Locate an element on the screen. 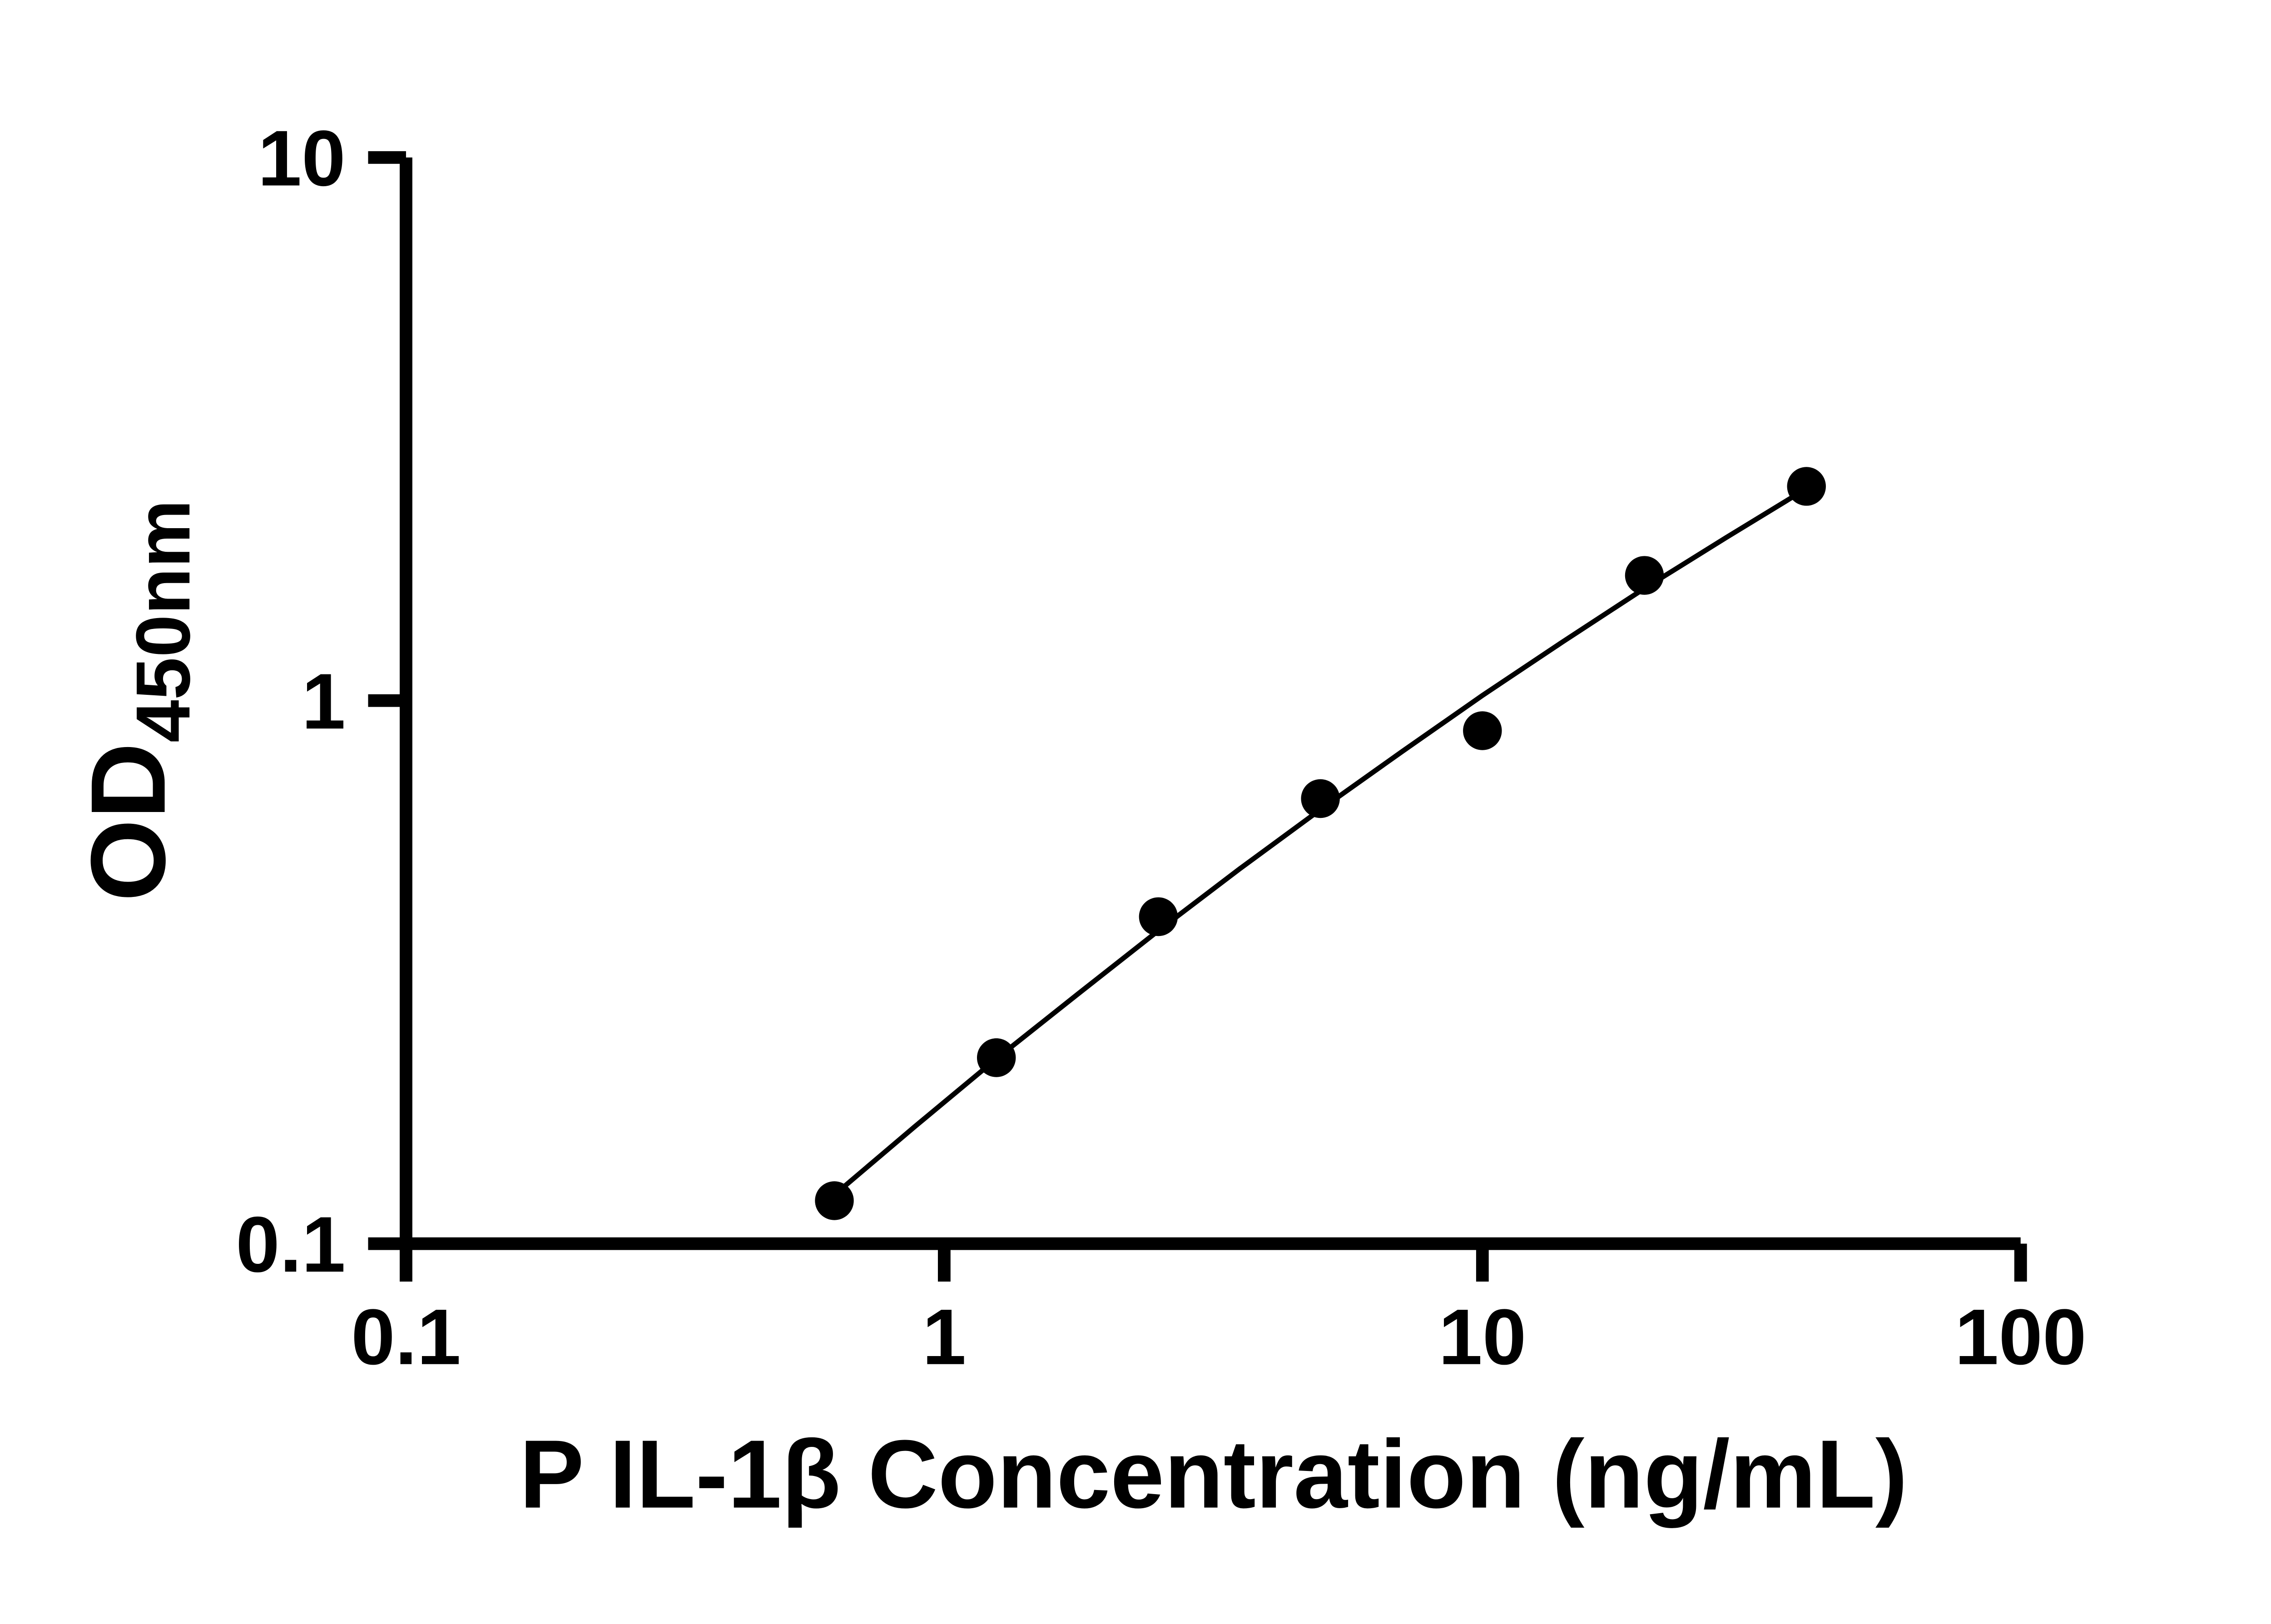 The width and height of the screenshot is (2271, 1624). y-axis-title-sub: 450nm is located at coordinates (163, 621).